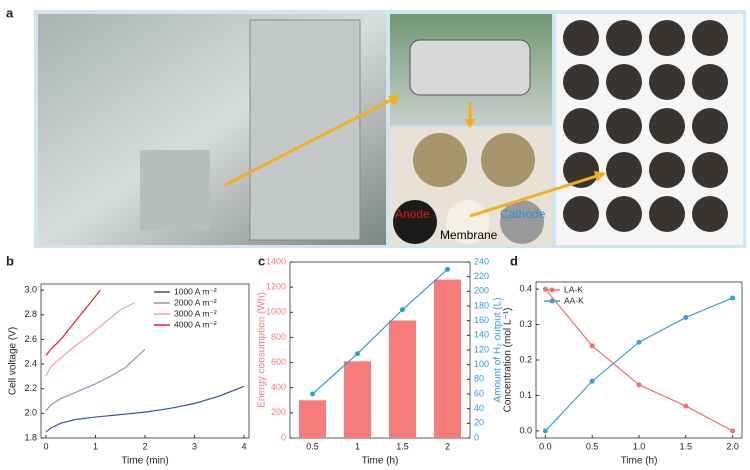 Image resolution: width=750 pixels, height=470 pixels. I want to click on anode-disc, so click(415, 222).